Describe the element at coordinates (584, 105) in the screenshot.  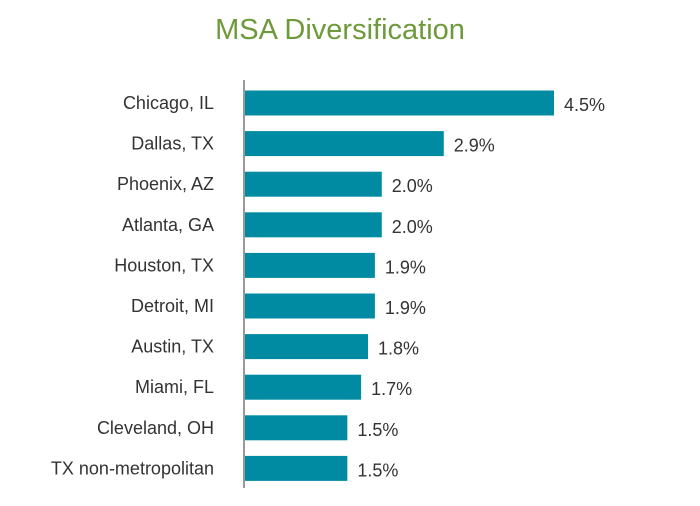
I see `value-label: 4.5%` at that location.